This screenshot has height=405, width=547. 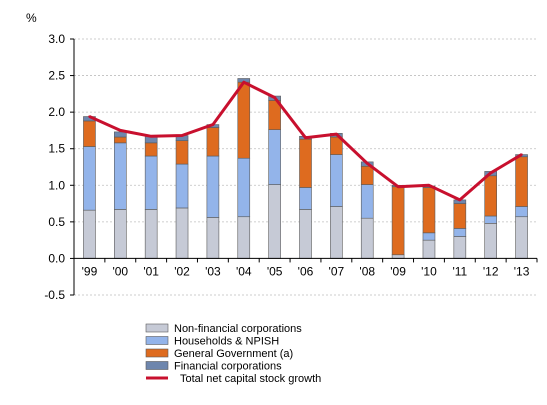 What do you see at coordinates (522, 271) in the screenshot?
I see `x-tick-label: '13` at bounding box center [522, 271].